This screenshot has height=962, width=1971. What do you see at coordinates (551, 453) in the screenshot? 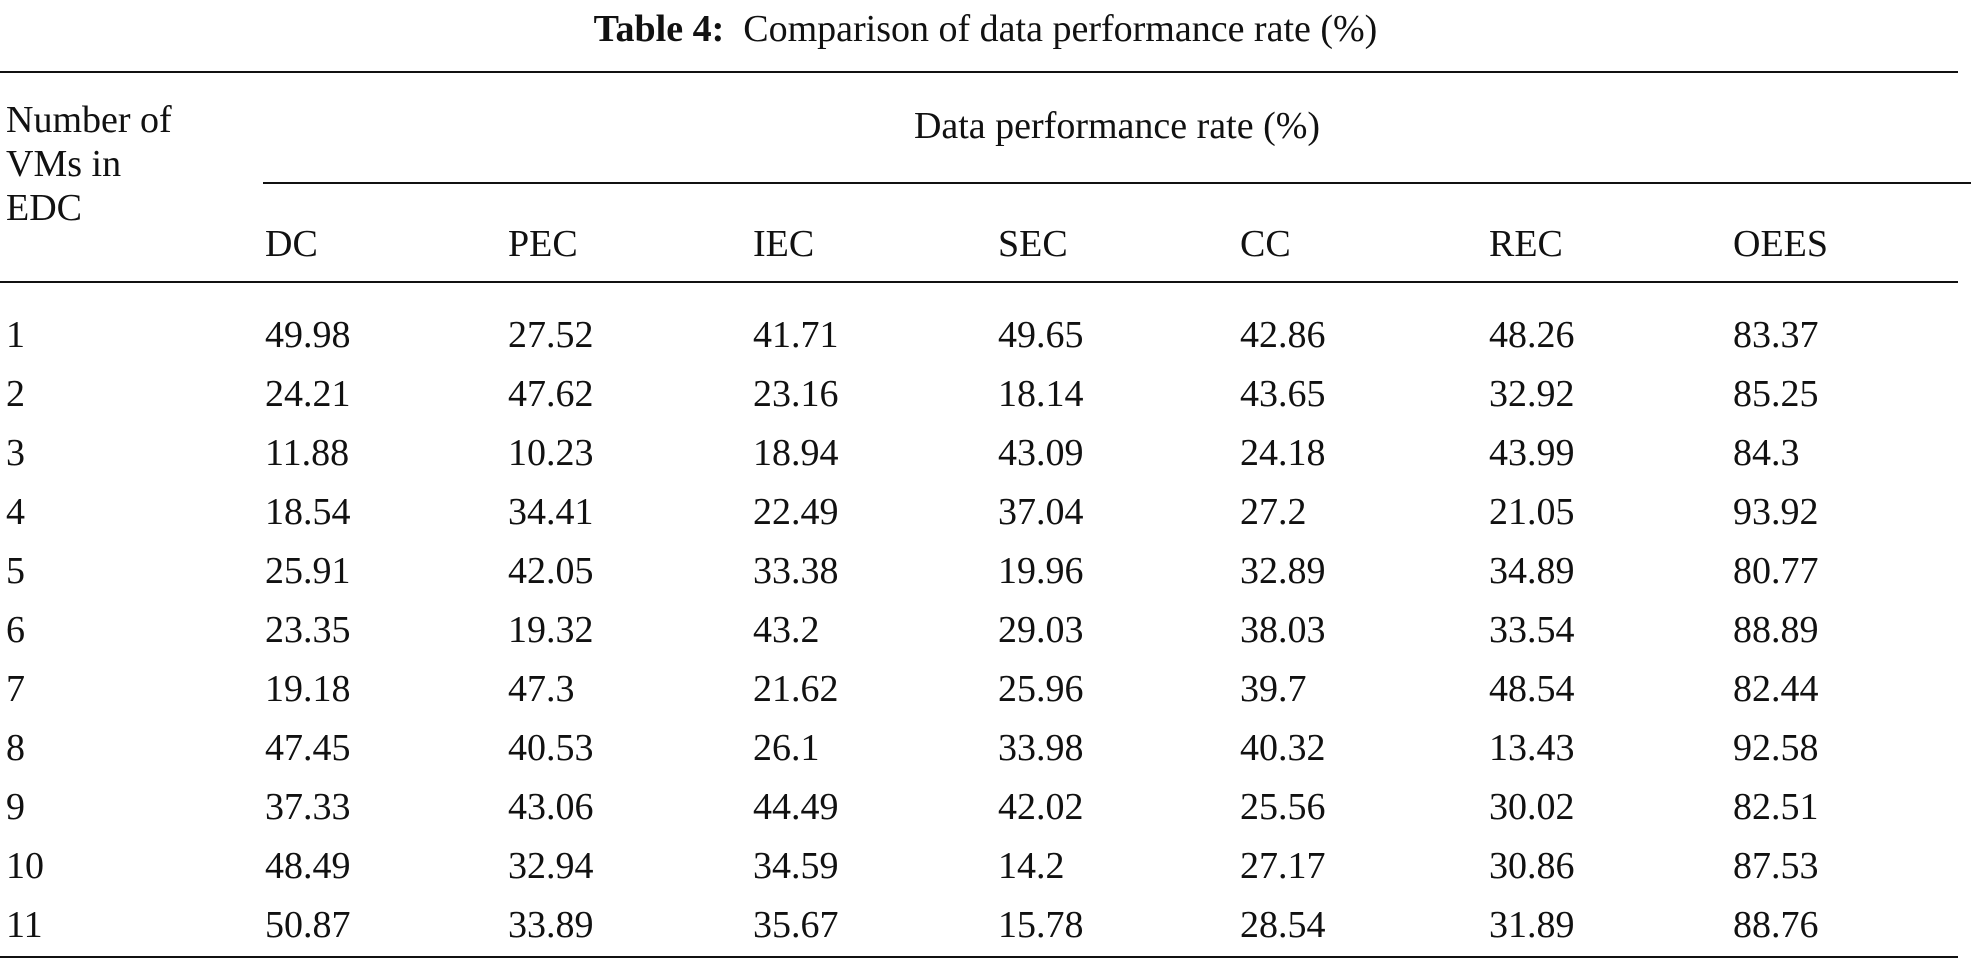
I see `value-cell-pec: 10.23` at bounding box center [551, 453].